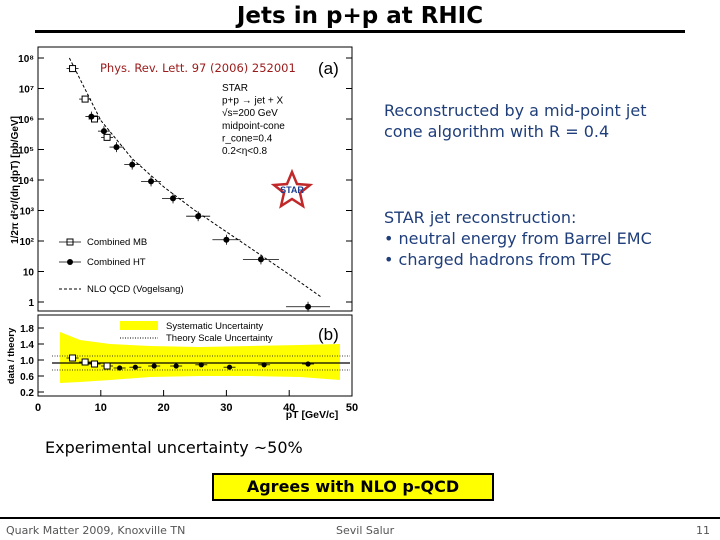 This screenshot has height=540, width=720. I want to click on legend-theory-scale: Theory Scale Uncertainty, so click(219, 338).